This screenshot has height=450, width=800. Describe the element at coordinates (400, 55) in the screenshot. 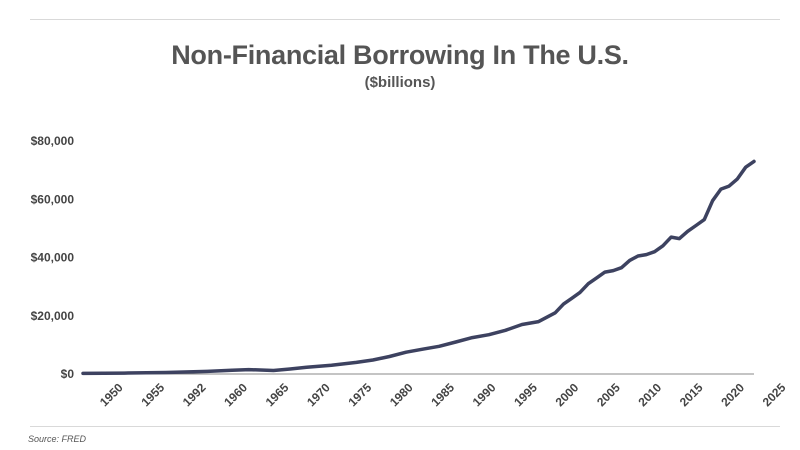

I see `chart-title: Non-Financial Borrowing In The U.S.` at that location.